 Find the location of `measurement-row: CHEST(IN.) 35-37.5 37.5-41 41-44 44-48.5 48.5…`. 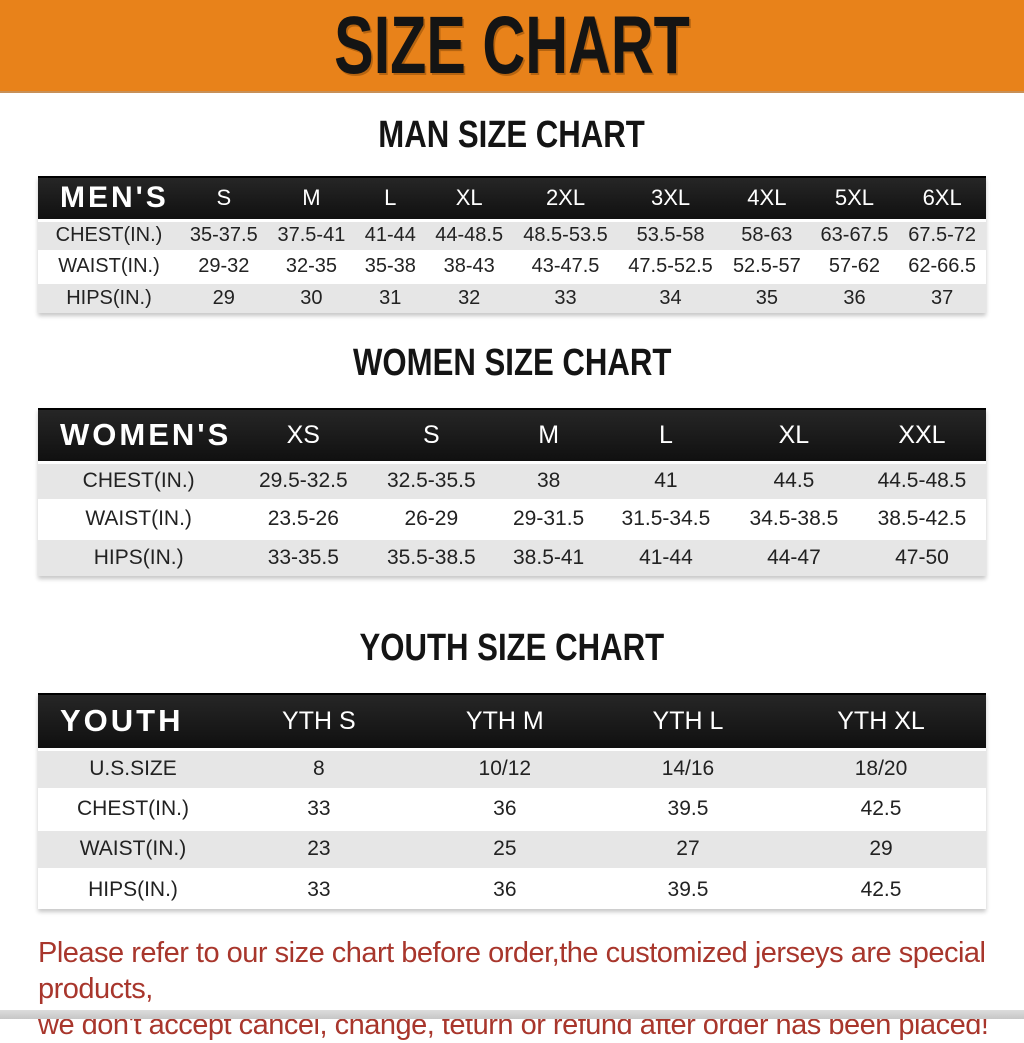

measurement-row: CHEST(IN.) 35-37.5 37.5-41 41-44 44-48.5 48.5… is located at coordinates (512, 234).